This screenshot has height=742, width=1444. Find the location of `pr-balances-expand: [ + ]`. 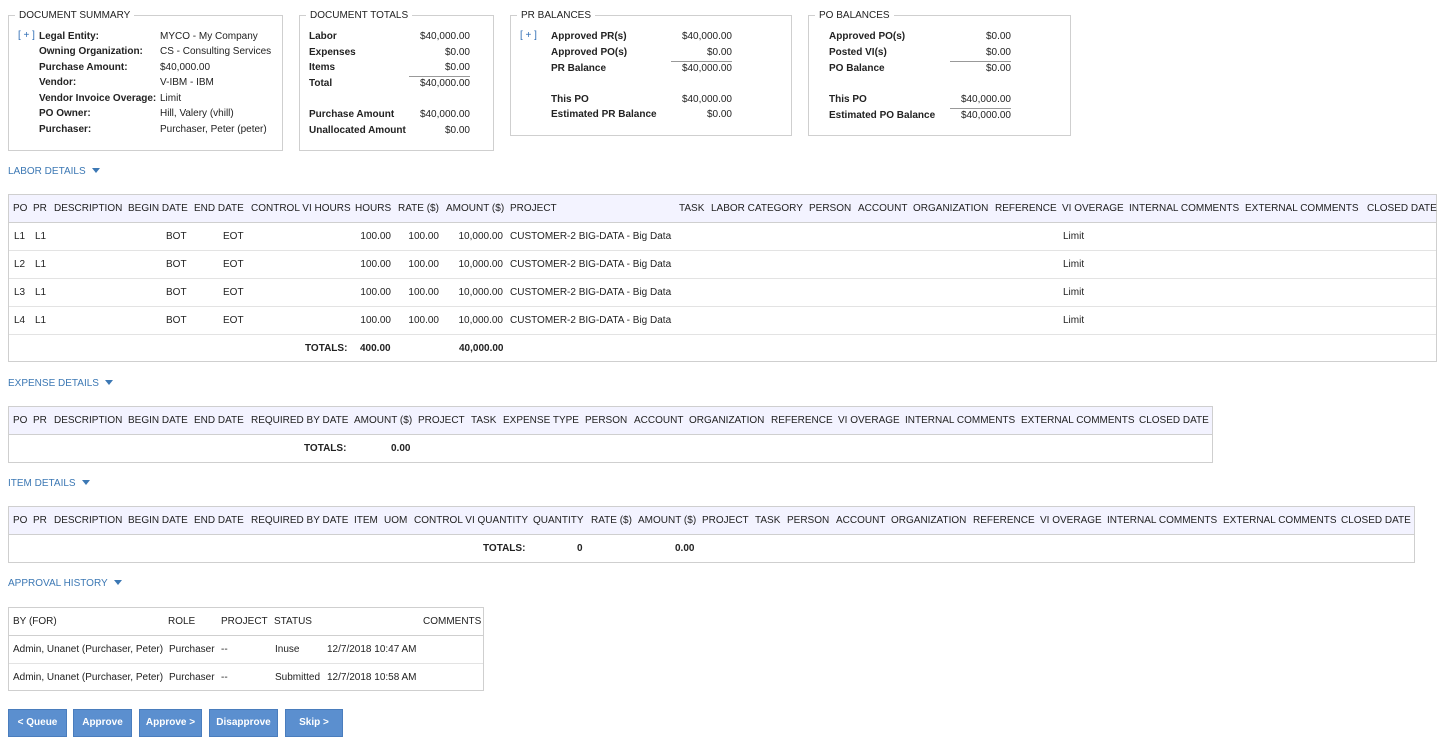

pr-balances-expand: [ + ] is located at coordinates (528, 35).